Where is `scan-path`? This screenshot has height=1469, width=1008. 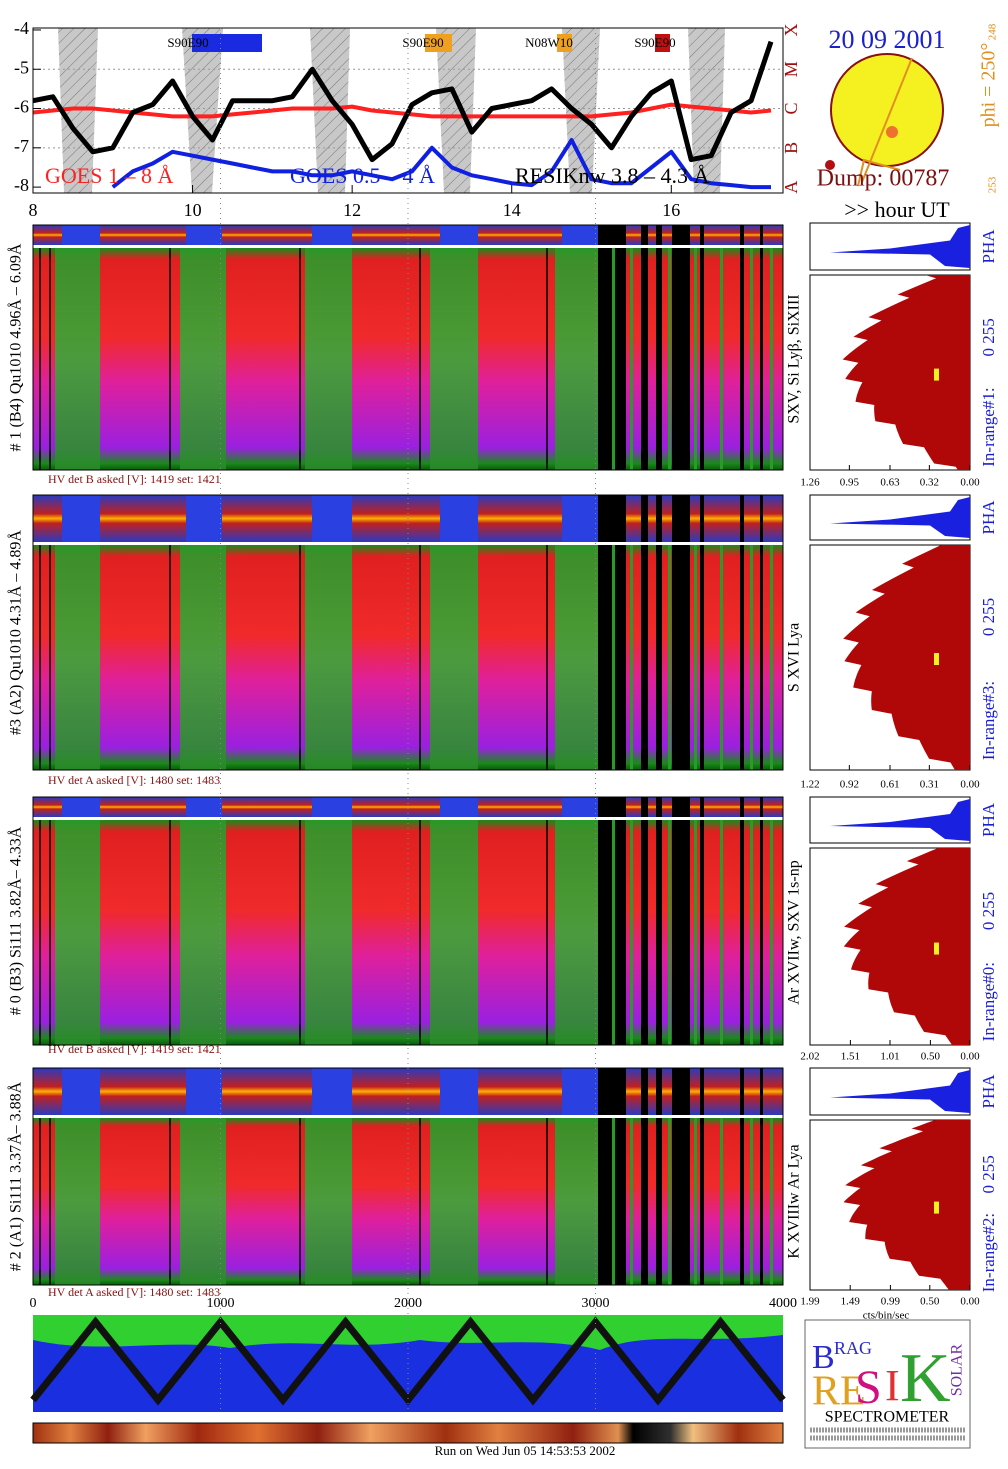 scan-path is located at coordinates (408, 1361).